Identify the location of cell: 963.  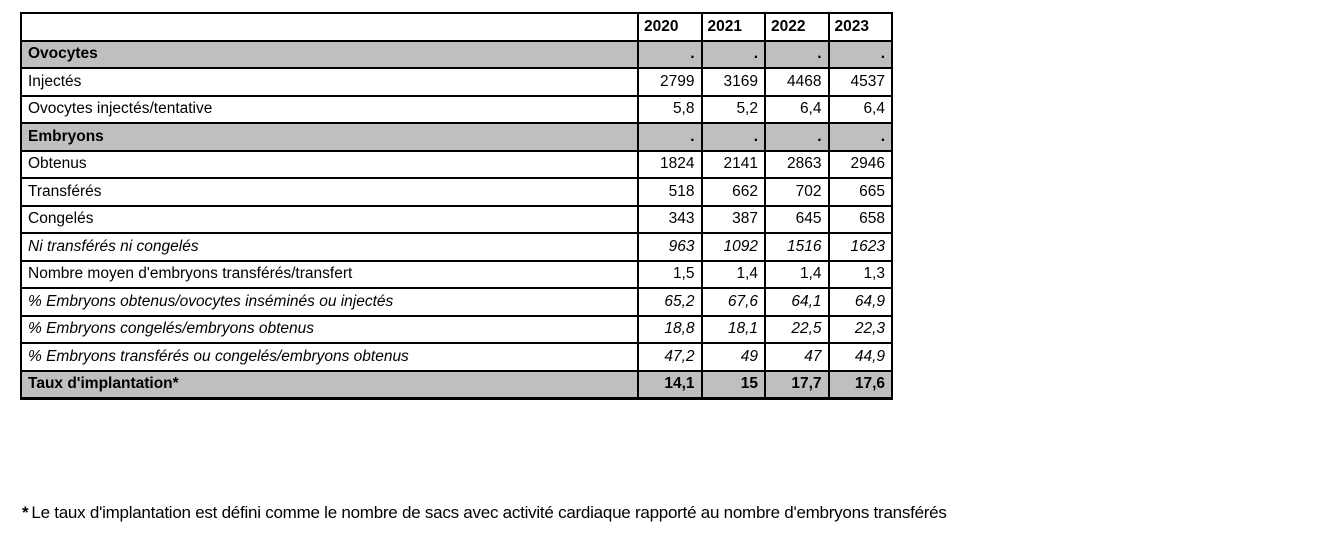
(670, 247).